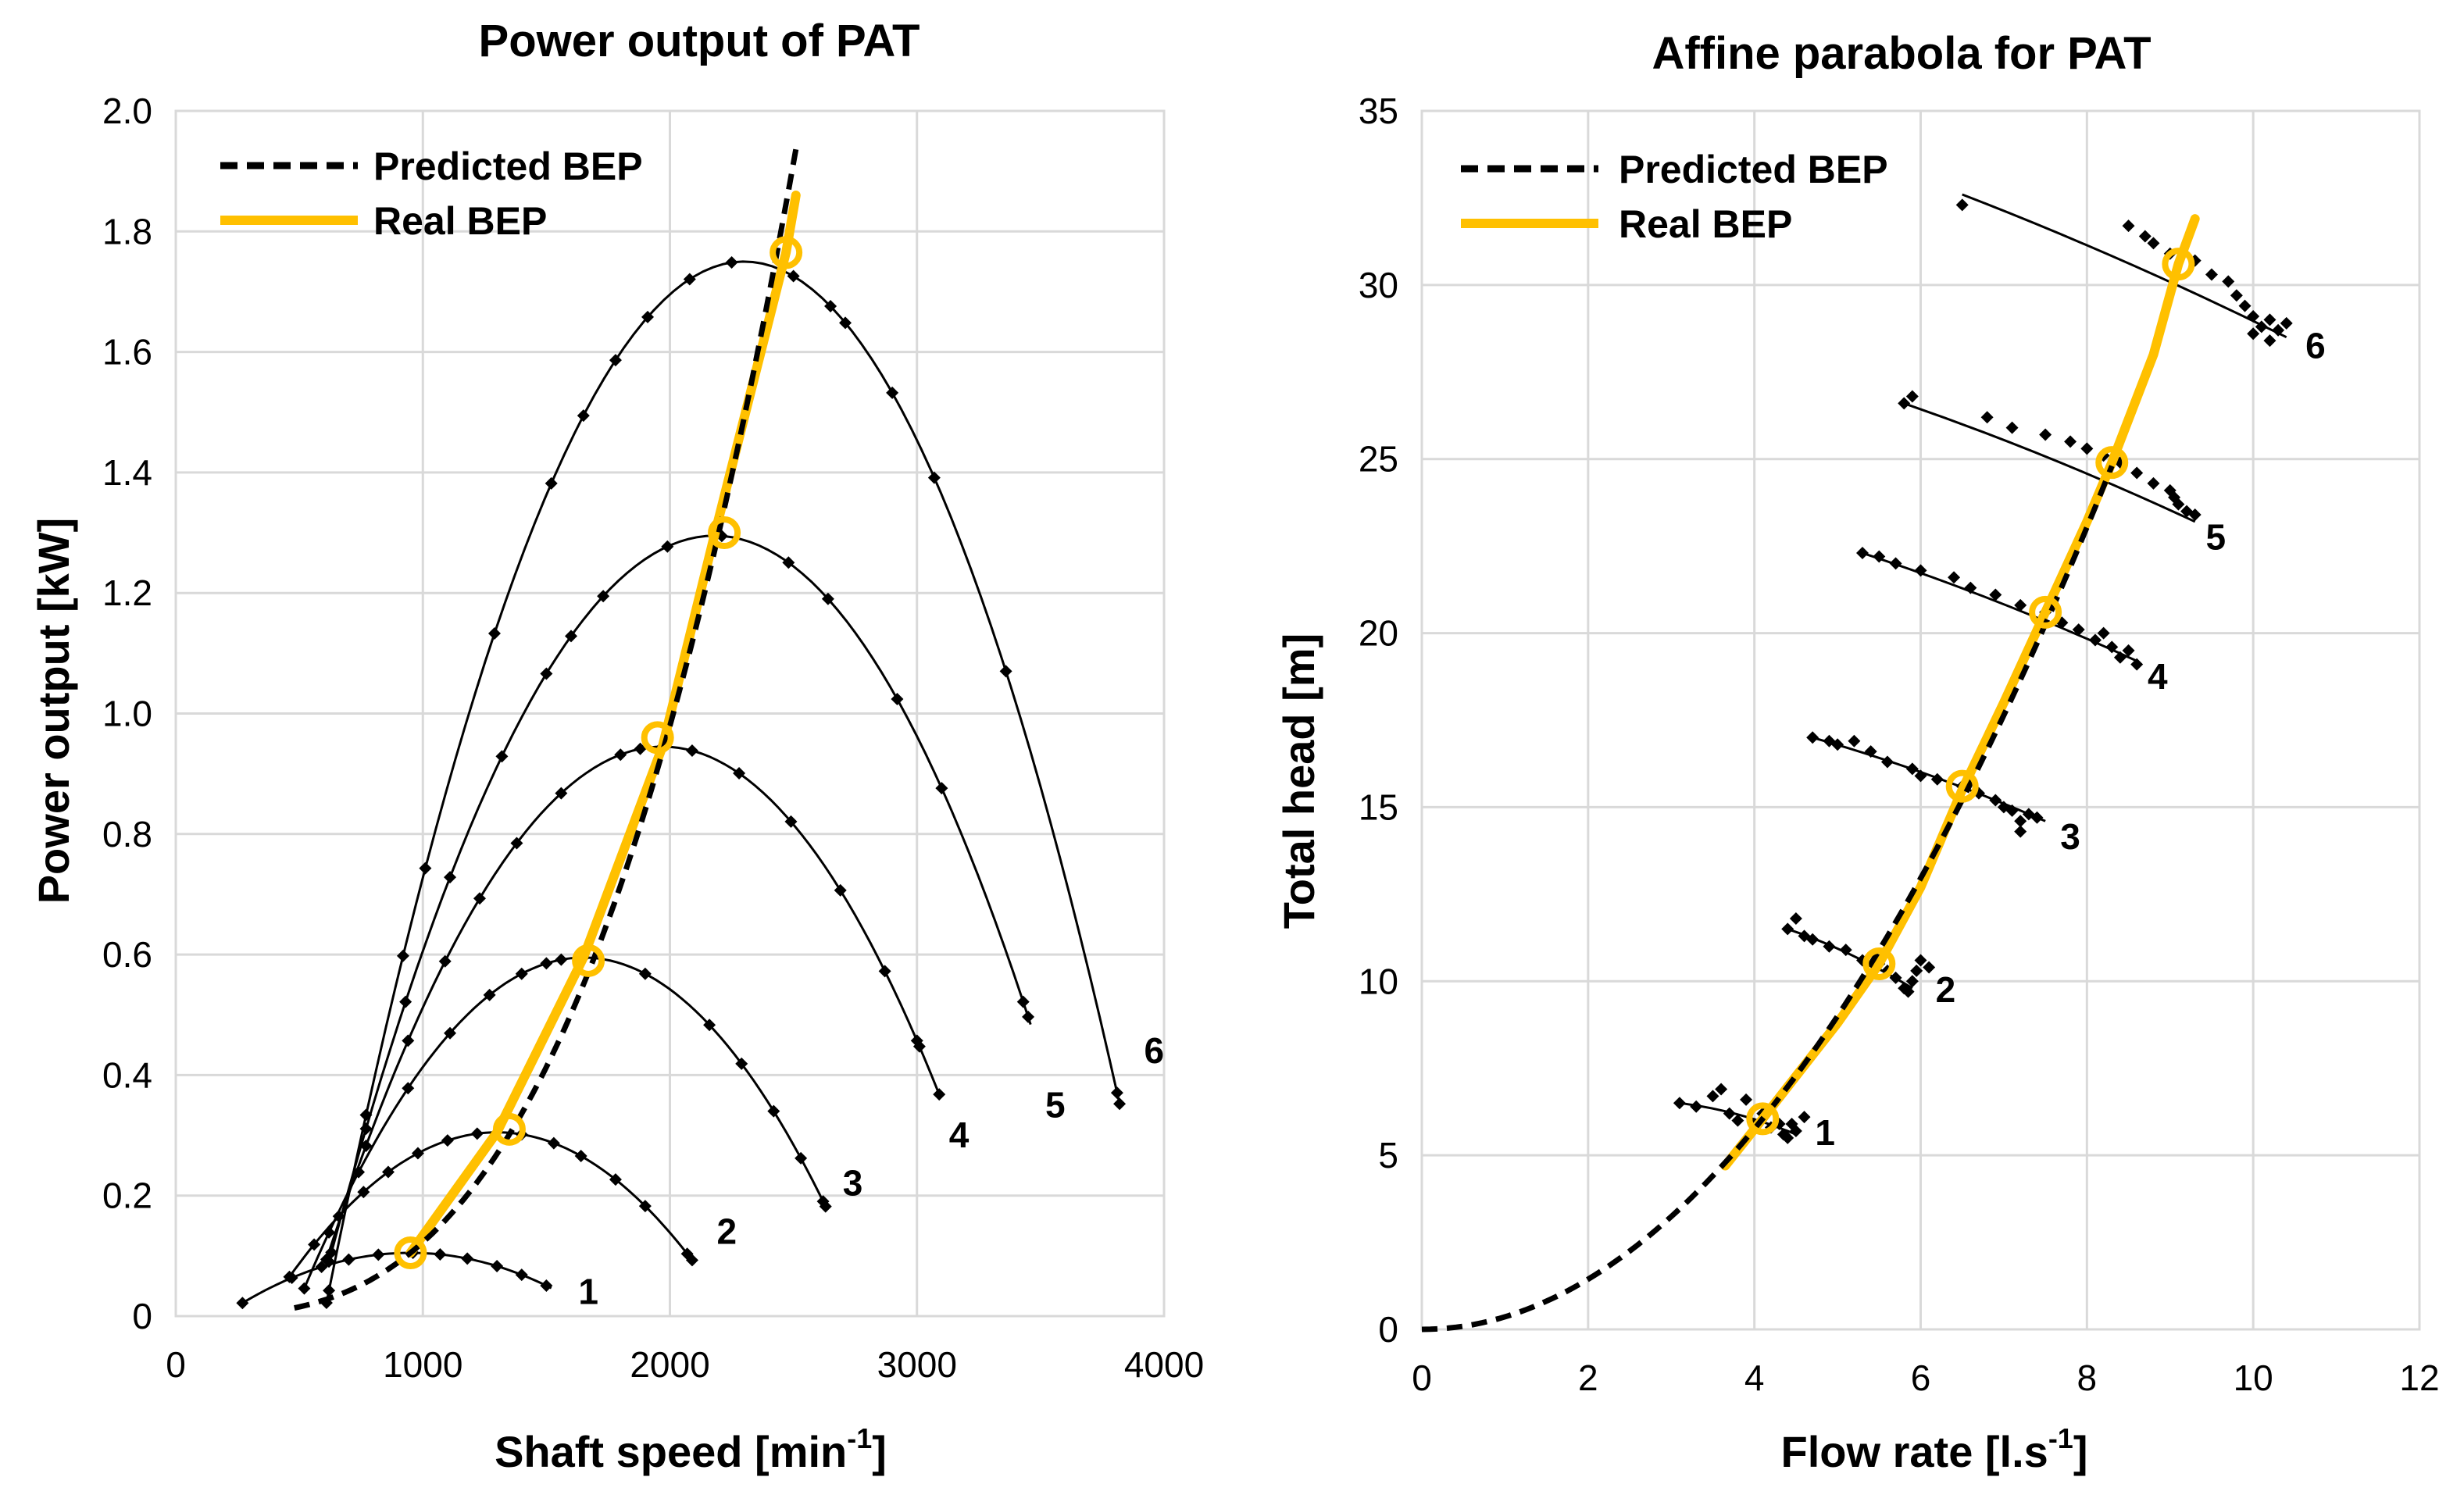  I want to click on real-bep-line, so click(603, 724).